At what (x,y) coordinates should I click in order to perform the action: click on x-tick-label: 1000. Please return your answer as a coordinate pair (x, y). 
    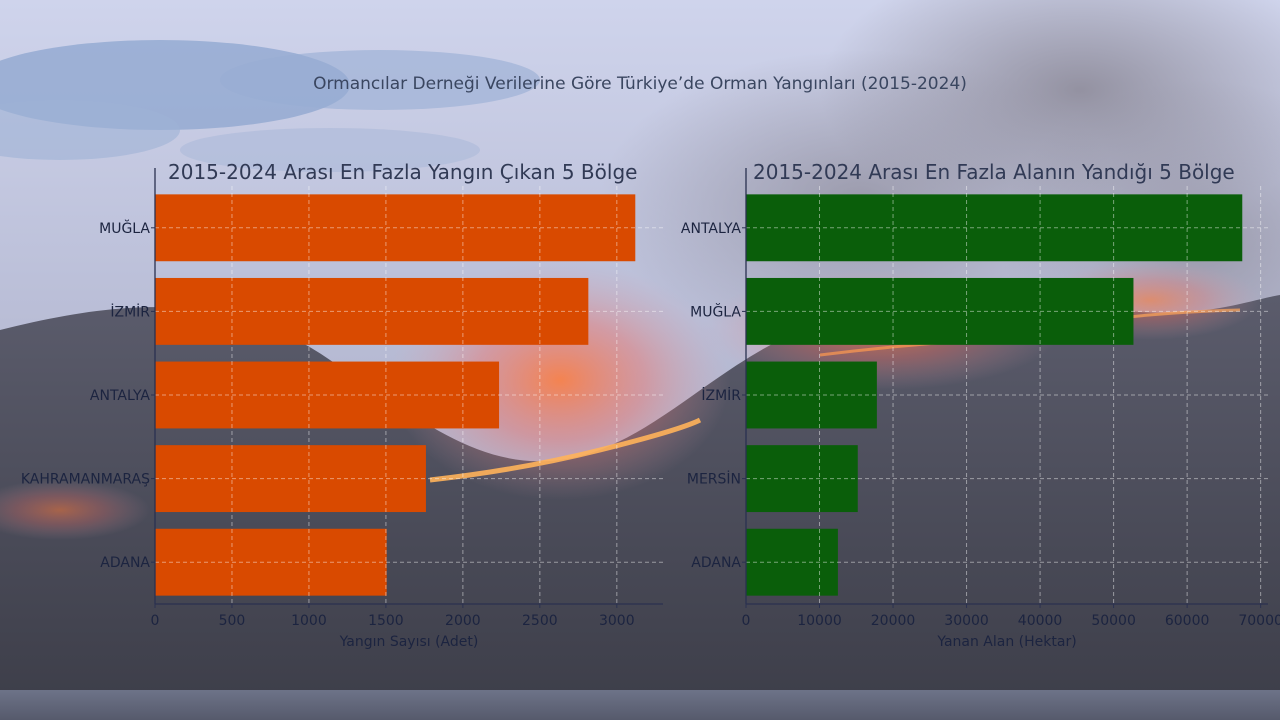
    Looking at the image, I should click on (309, 621).